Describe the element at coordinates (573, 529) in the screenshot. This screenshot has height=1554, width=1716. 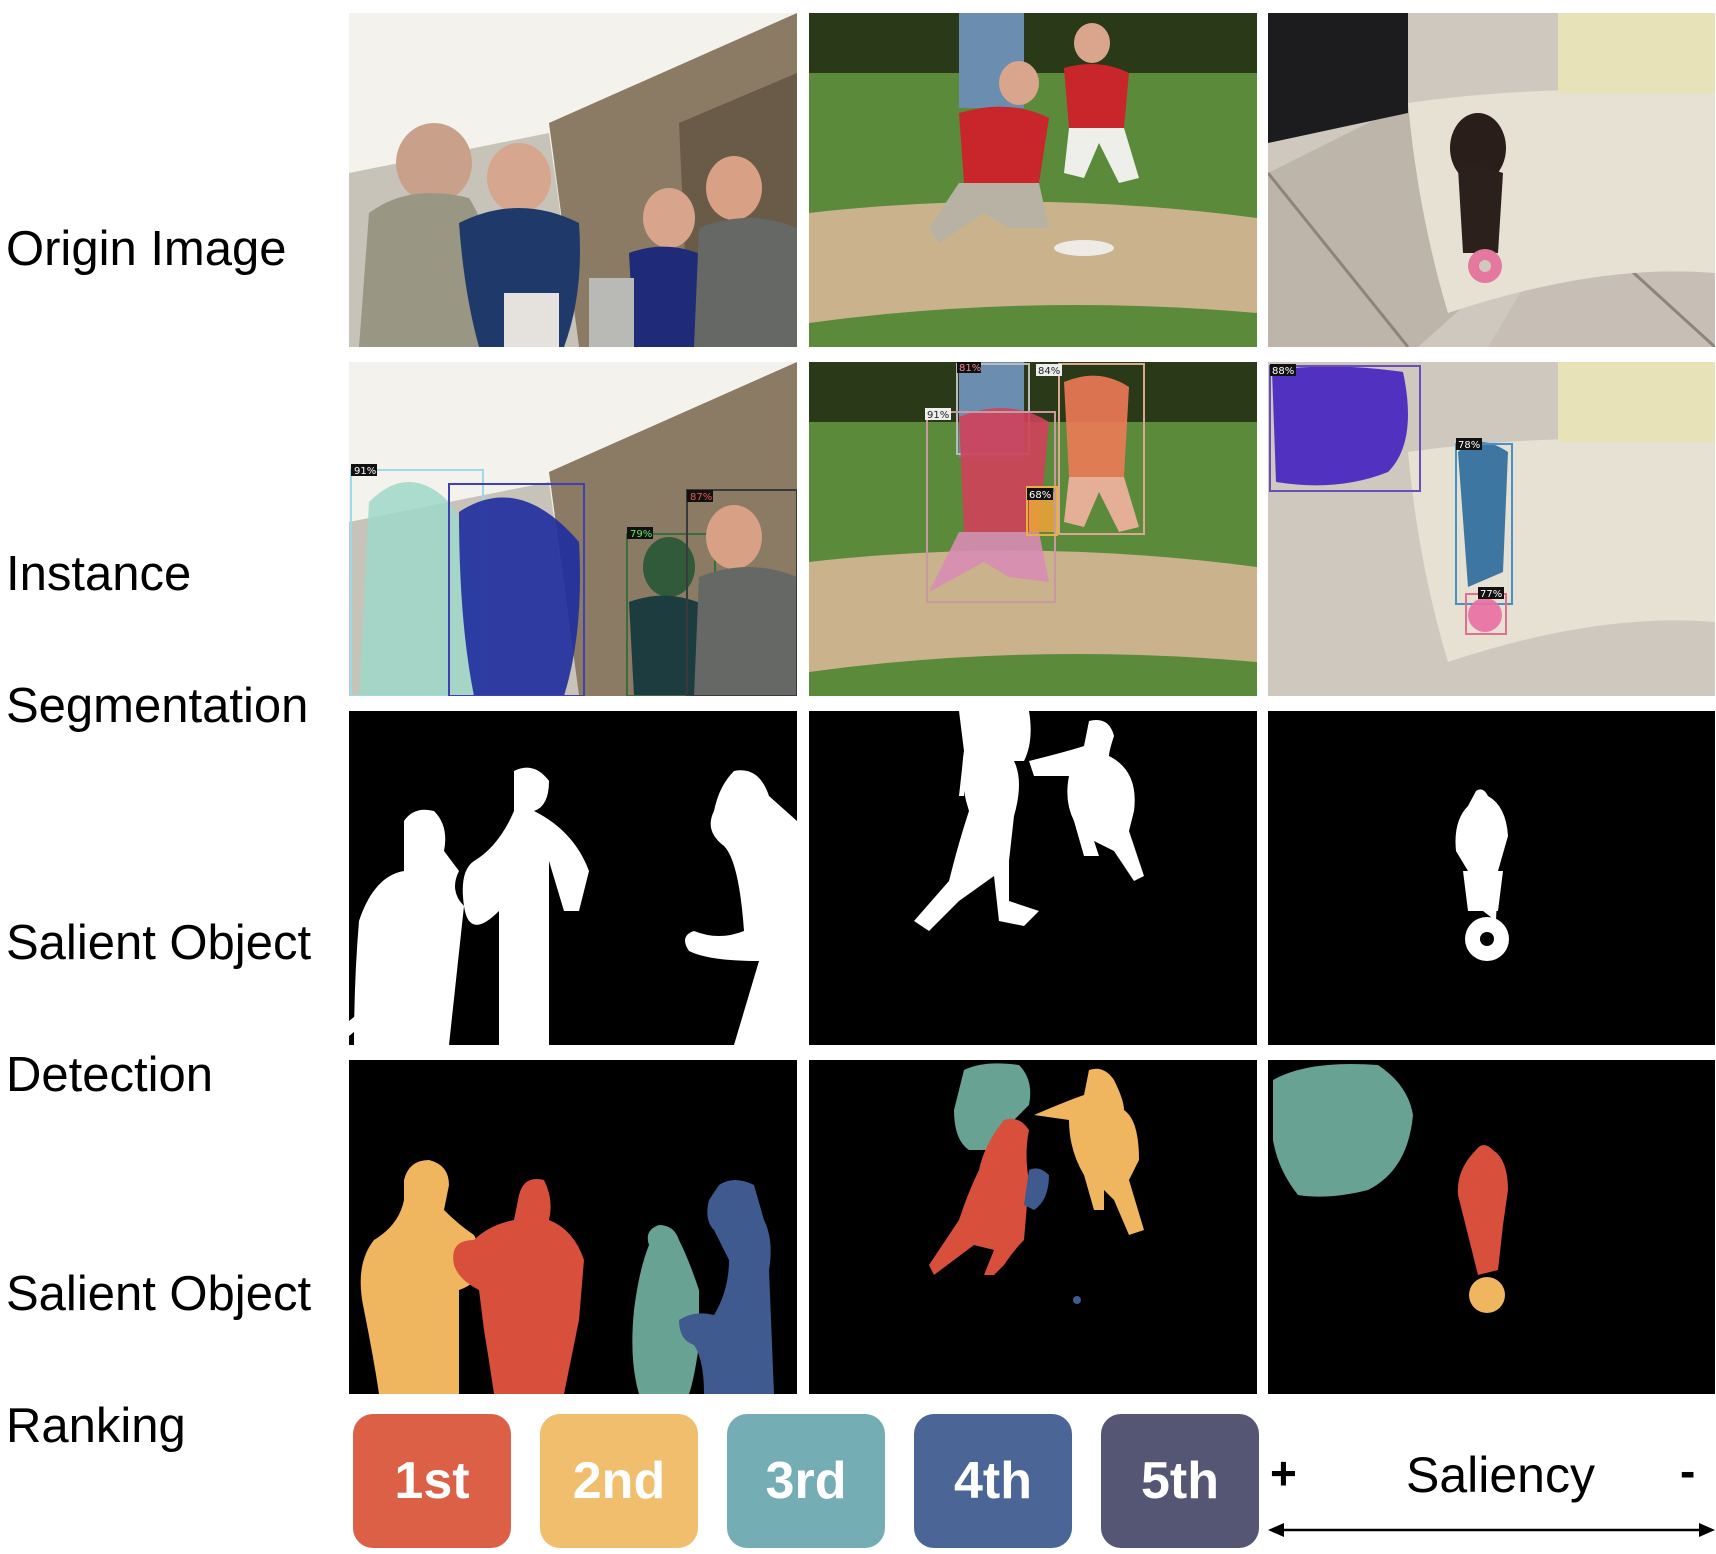
I see `instance-seg-people: 91% 87% 79%` at that location.